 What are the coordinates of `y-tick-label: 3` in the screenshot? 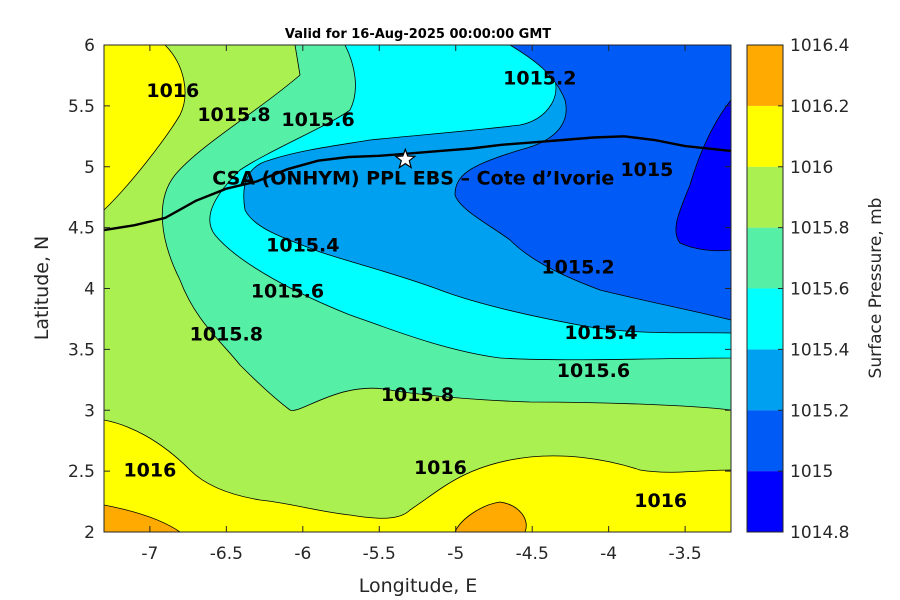 It's located at (89, 411).